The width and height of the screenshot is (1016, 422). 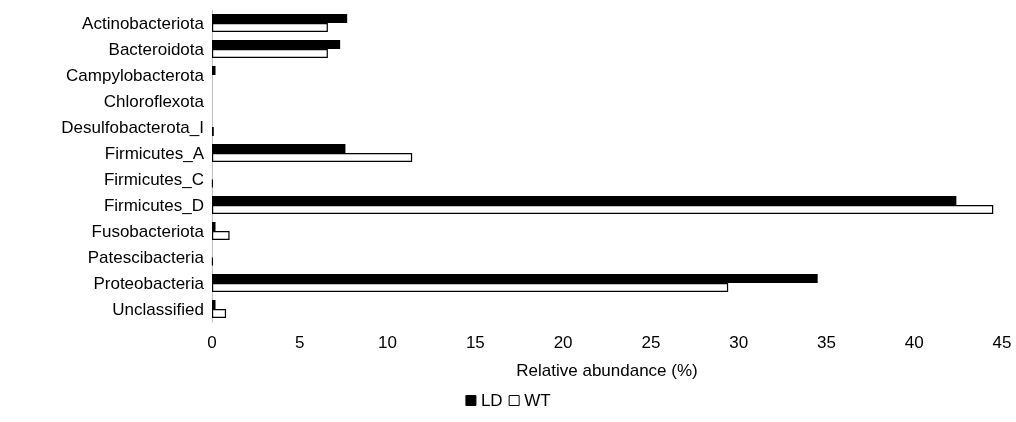 I want to click on x-tick-label: 10, so click(x=388, y=342).